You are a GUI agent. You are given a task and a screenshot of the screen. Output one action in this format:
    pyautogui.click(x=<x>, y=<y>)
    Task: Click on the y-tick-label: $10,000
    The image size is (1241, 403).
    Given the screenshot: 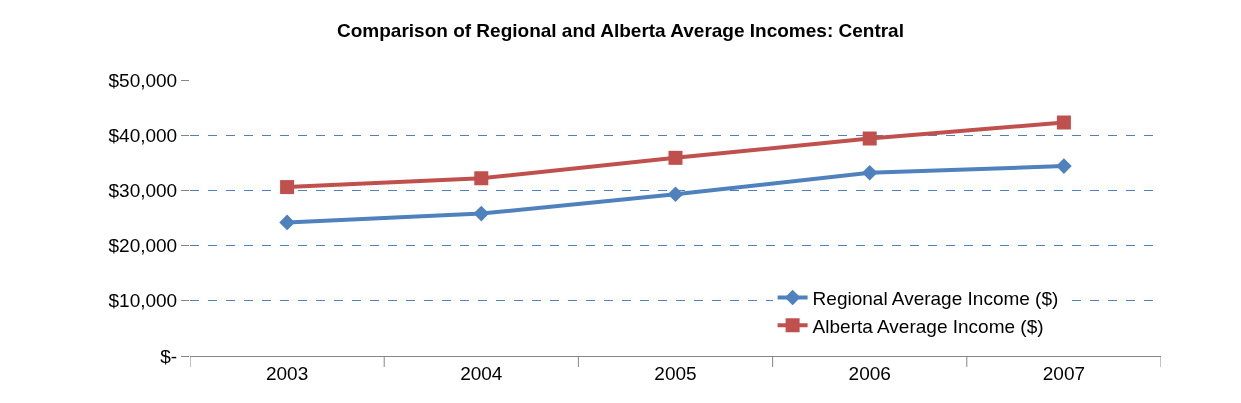 What is the action you would take?
    pyautogui.click(x=143, y=301)
    